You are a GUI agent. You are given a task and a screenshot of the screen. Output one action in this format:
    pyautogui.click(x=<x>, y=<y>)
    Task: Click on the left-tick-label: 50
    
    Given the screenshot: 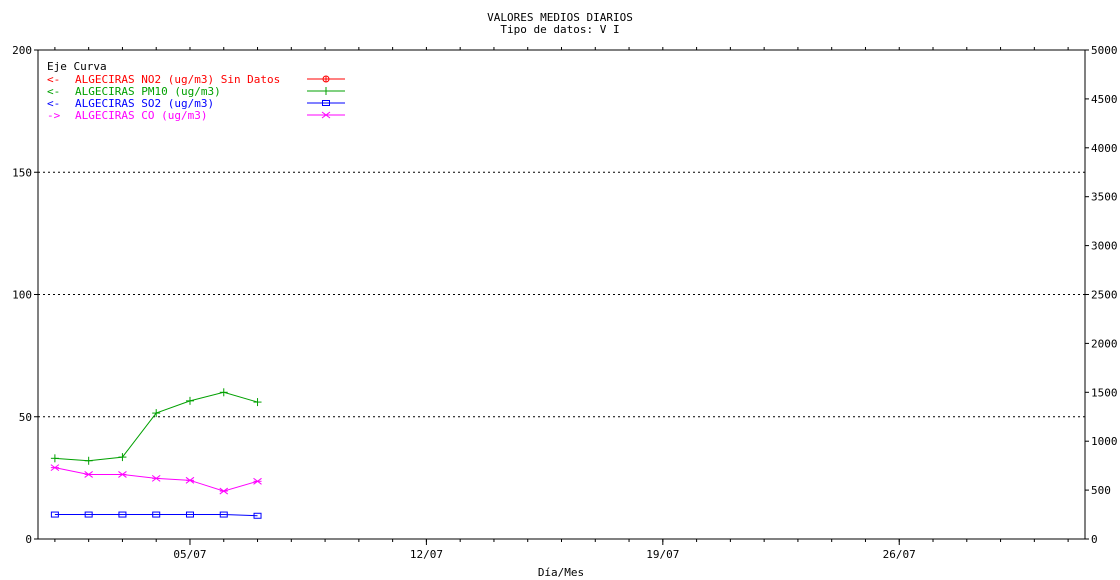 What is the action you would take?
    pyautogui.click(x=25, y=417)
    